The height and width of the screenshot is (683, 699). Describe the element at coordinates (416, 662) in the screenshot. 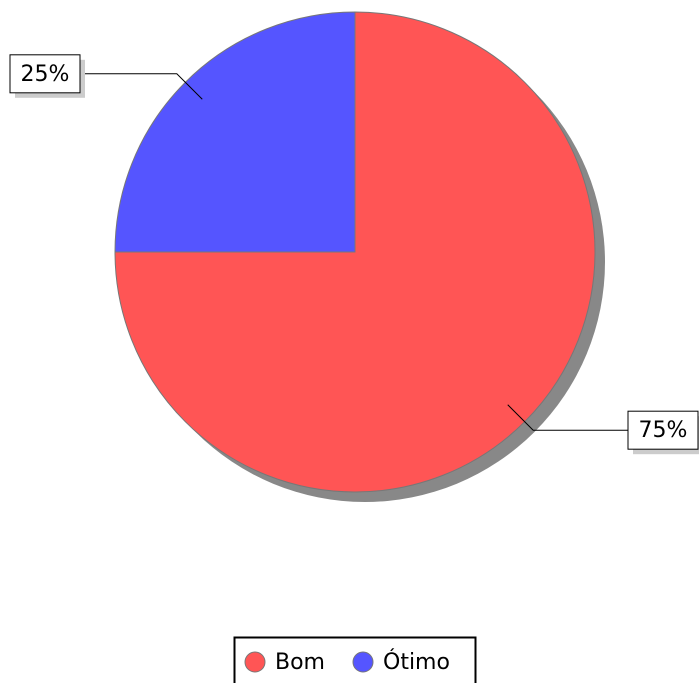

I see `legend-label: Ótimo` at that location.